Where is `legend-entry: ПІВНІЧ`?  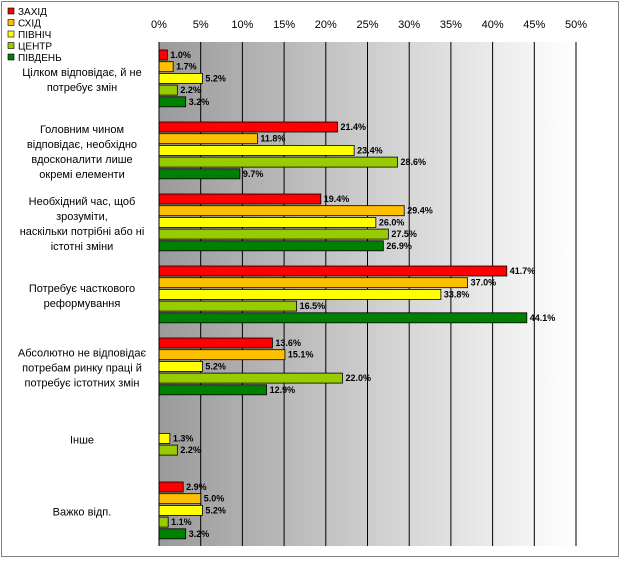
legend-entry: ПІВНІЧ is located at coordinates (34, 35).